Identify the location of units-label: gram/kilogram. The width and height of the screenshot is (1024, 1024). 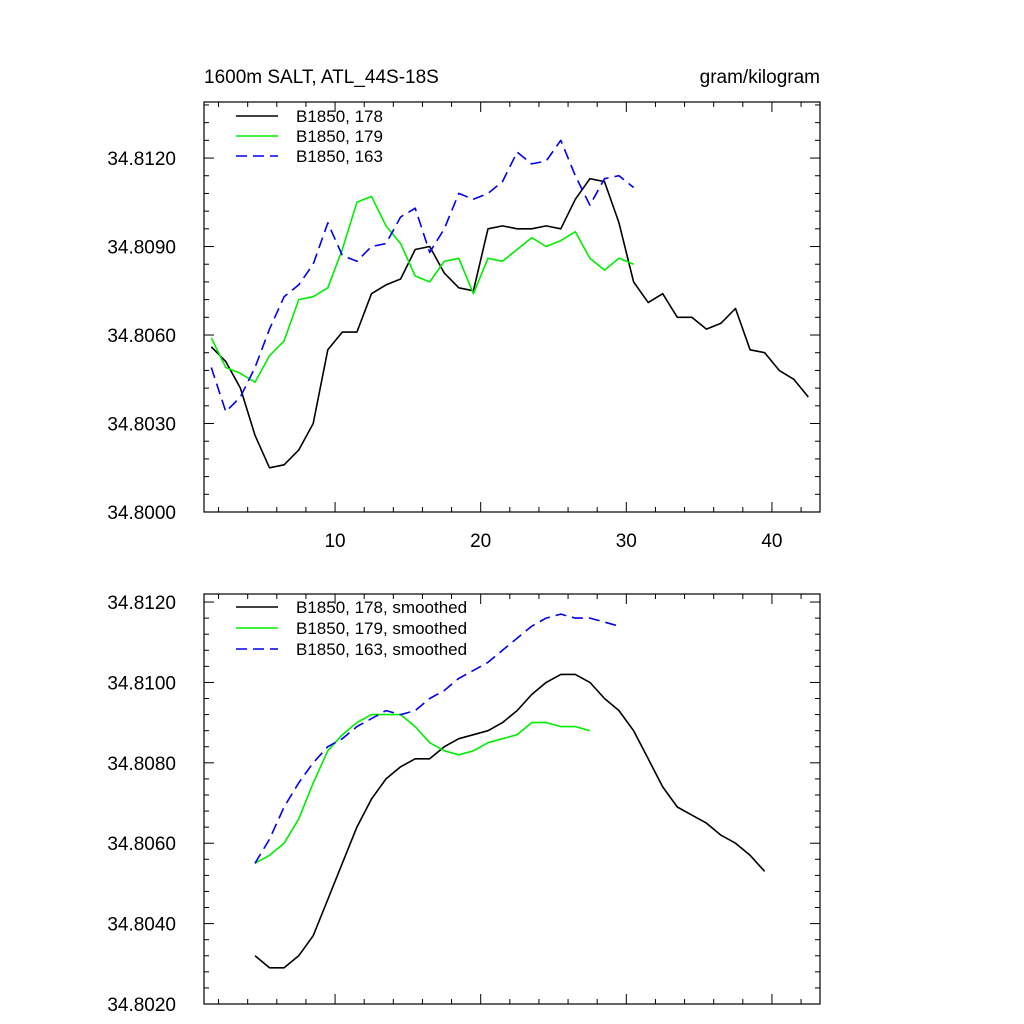
(760, 77).